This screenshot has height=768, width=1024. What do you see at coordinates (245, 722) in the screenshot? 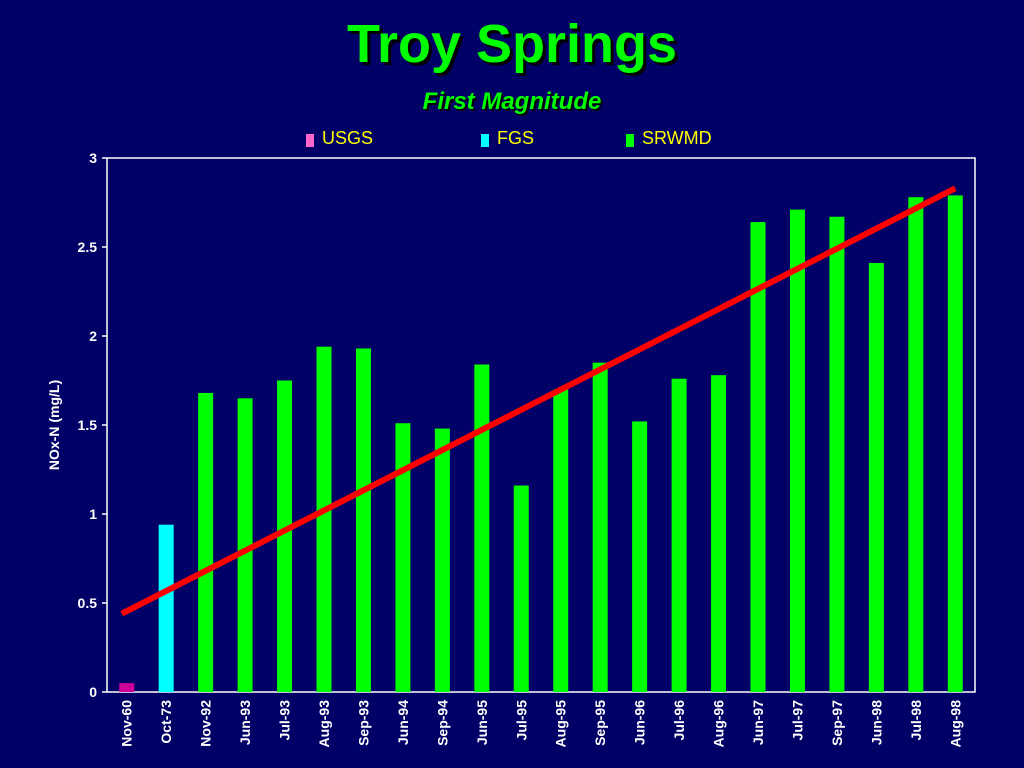
I see `x-tick-label: Jun-93` at bounding box center [245, 722].